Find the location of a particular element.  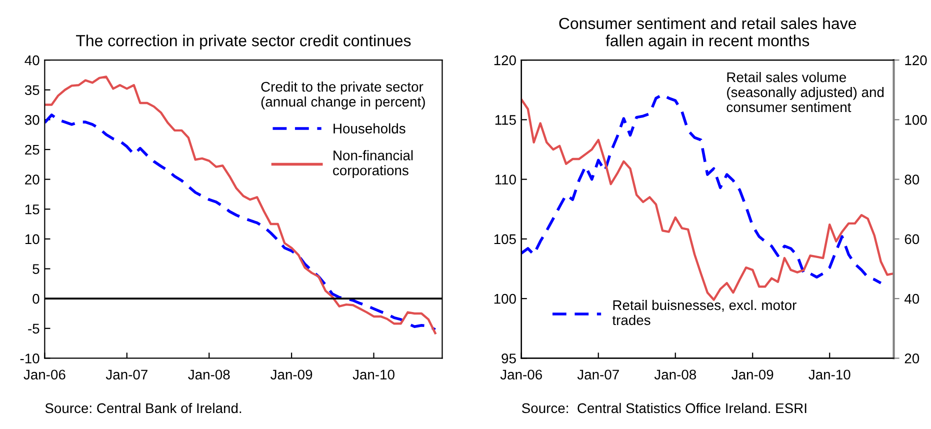

y-tick-label: 100 is located at coordinates (505, 299).